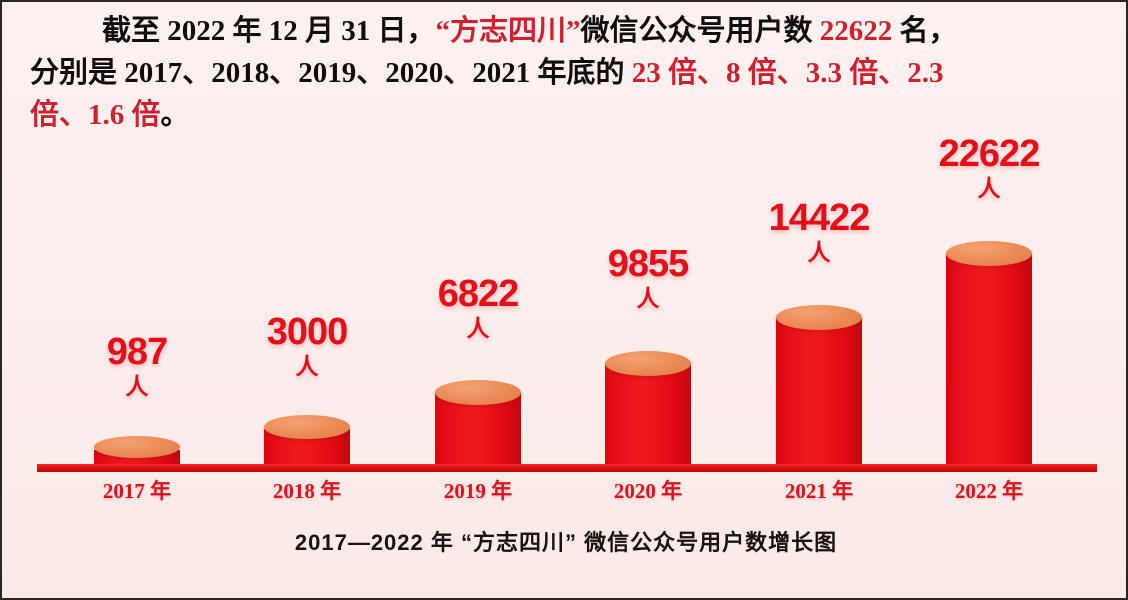 The width and height of the screenshot is (1128, 600). I want to click on bar-cylinder-2019, so click(478, 422).